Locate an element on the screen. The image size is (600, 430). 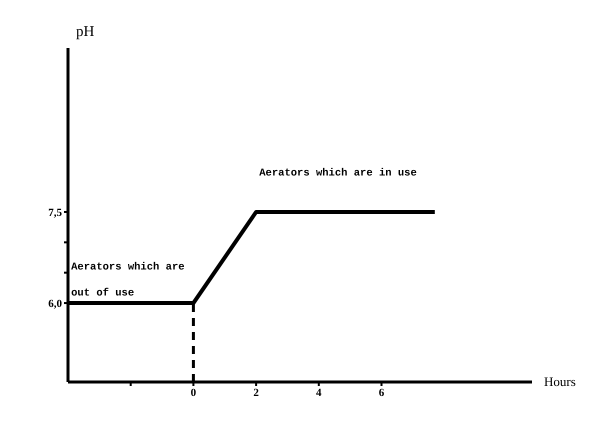
x-tick-label: 0 is located at coordinates (193, 392).